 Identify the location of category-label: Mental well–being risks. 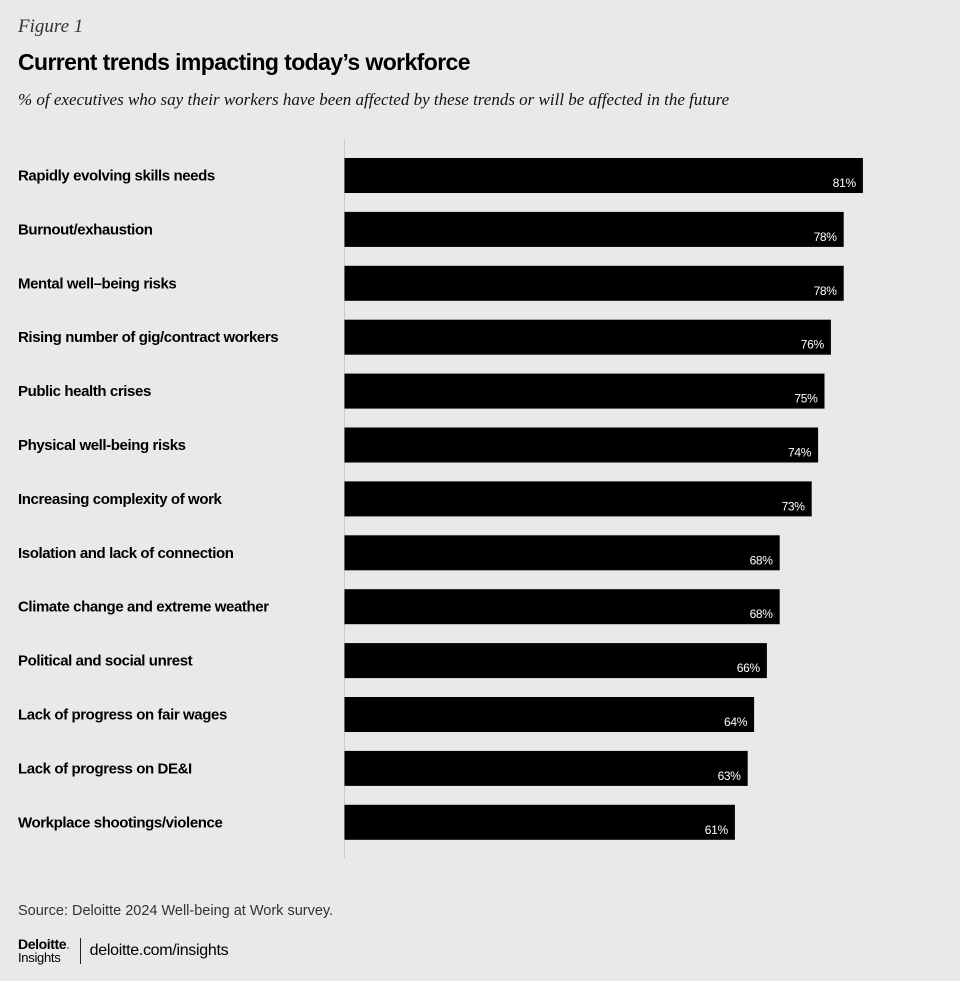
(97, 283).